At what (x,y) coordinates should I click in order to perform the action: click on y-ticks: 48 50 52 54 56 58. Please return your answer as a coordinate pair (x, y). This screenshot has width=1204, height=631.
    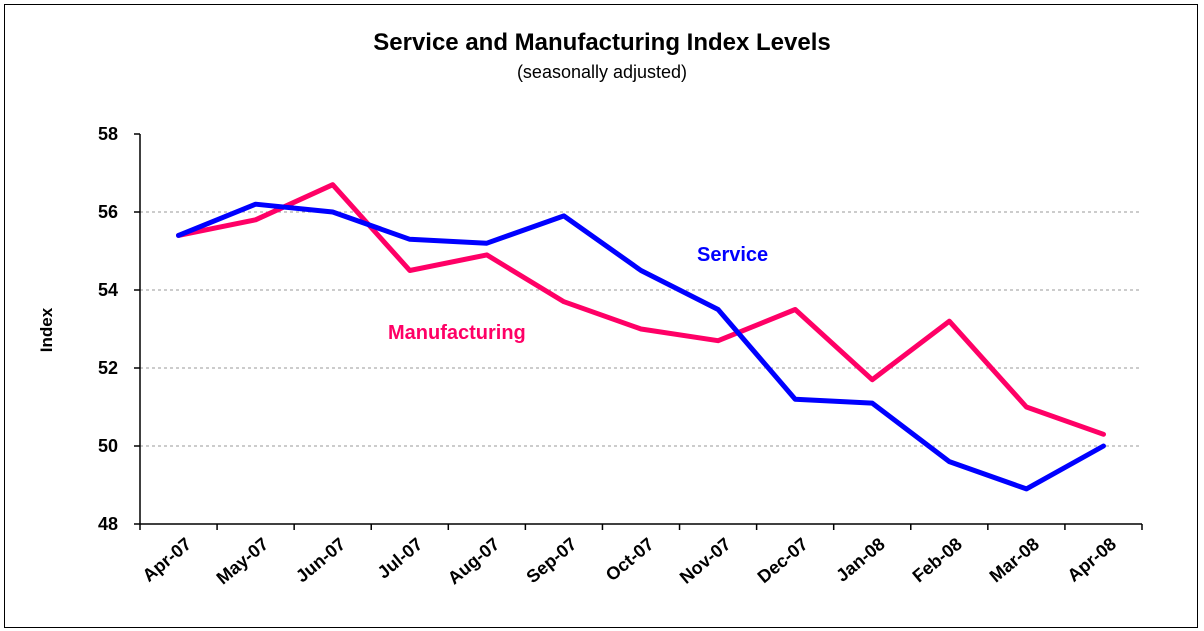
    Looking at the image, I should click on (119, 329).